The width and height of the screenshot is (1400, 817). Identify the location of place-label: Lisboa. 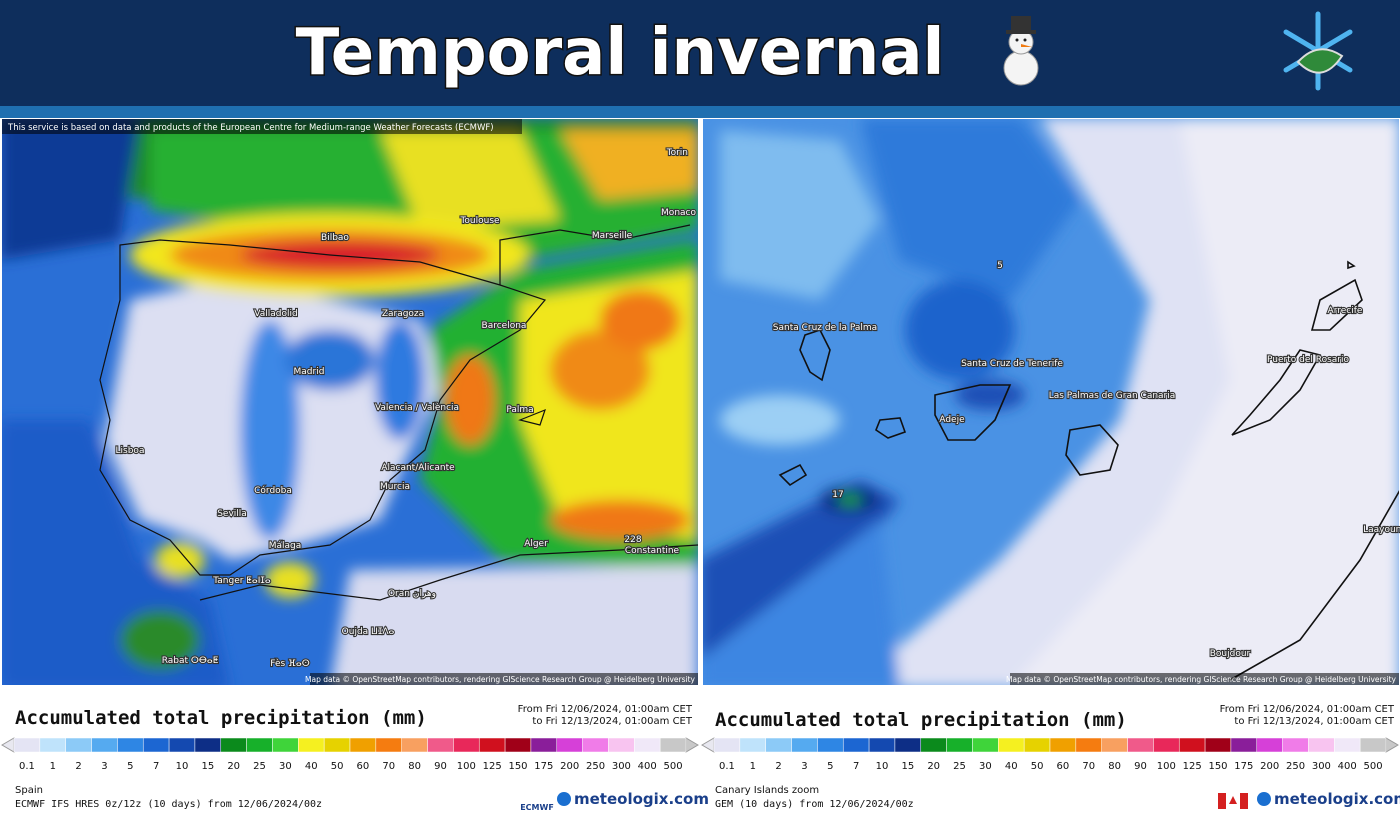
(130, 451).